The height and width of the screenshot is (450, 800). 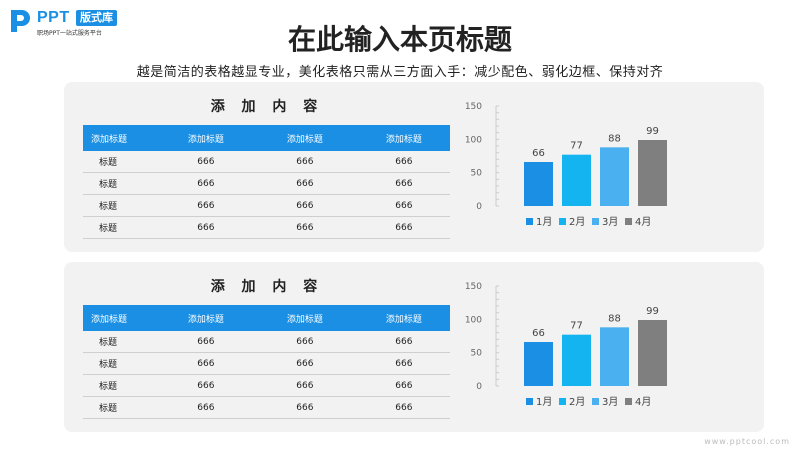 I want to click on legend-label: 3月, so click(x=610, y=402).